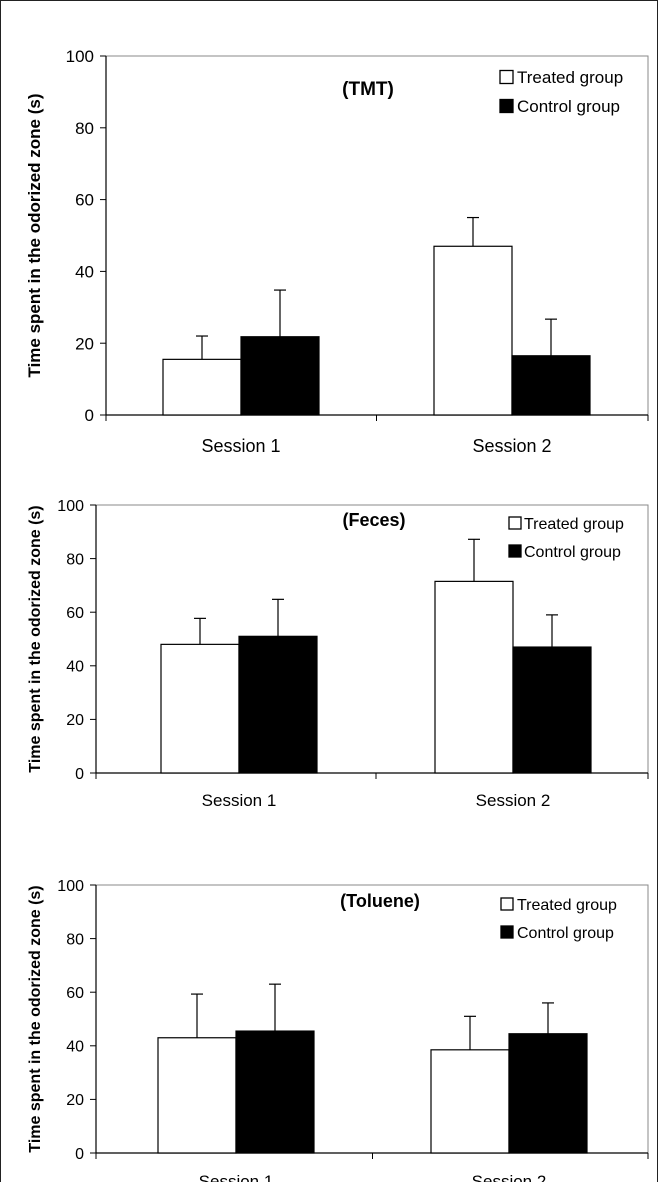 Image resolution: width=658 pixels, height=1182 pixels. I want to click on panel-3-category-label-1: Session 1, so click(236, 1177).